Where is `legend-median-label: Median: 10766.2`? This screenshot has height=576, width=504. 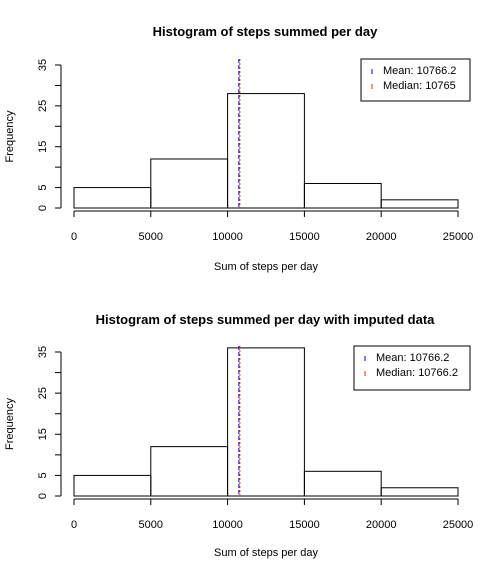
legend-median-label: Median: 10766.2 is located at coordinates (417, 373).